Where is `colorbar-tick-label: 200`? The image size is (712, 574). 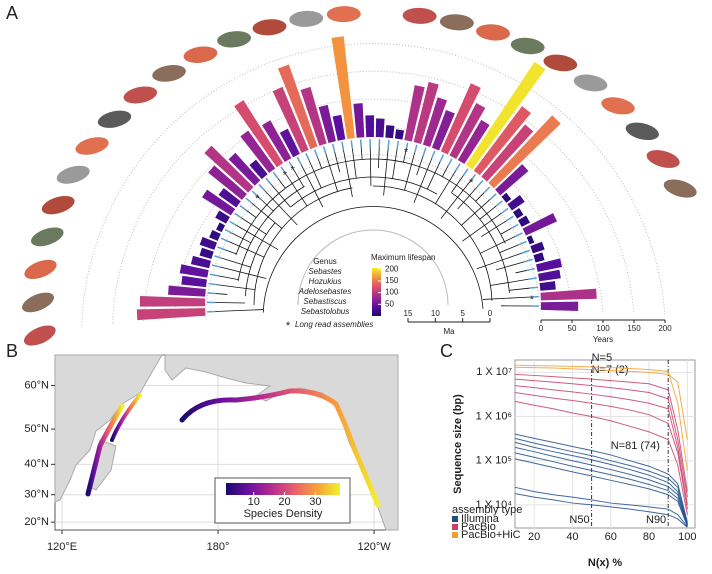
colorbar-tick-label: 200 is located at coordinates (392, 268).